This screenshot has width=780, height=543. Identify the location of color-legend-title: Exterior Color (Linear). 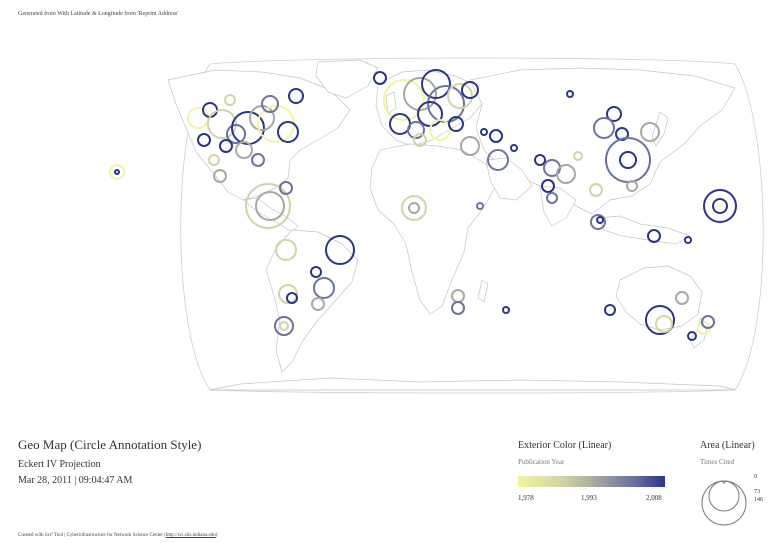
(565, 445).